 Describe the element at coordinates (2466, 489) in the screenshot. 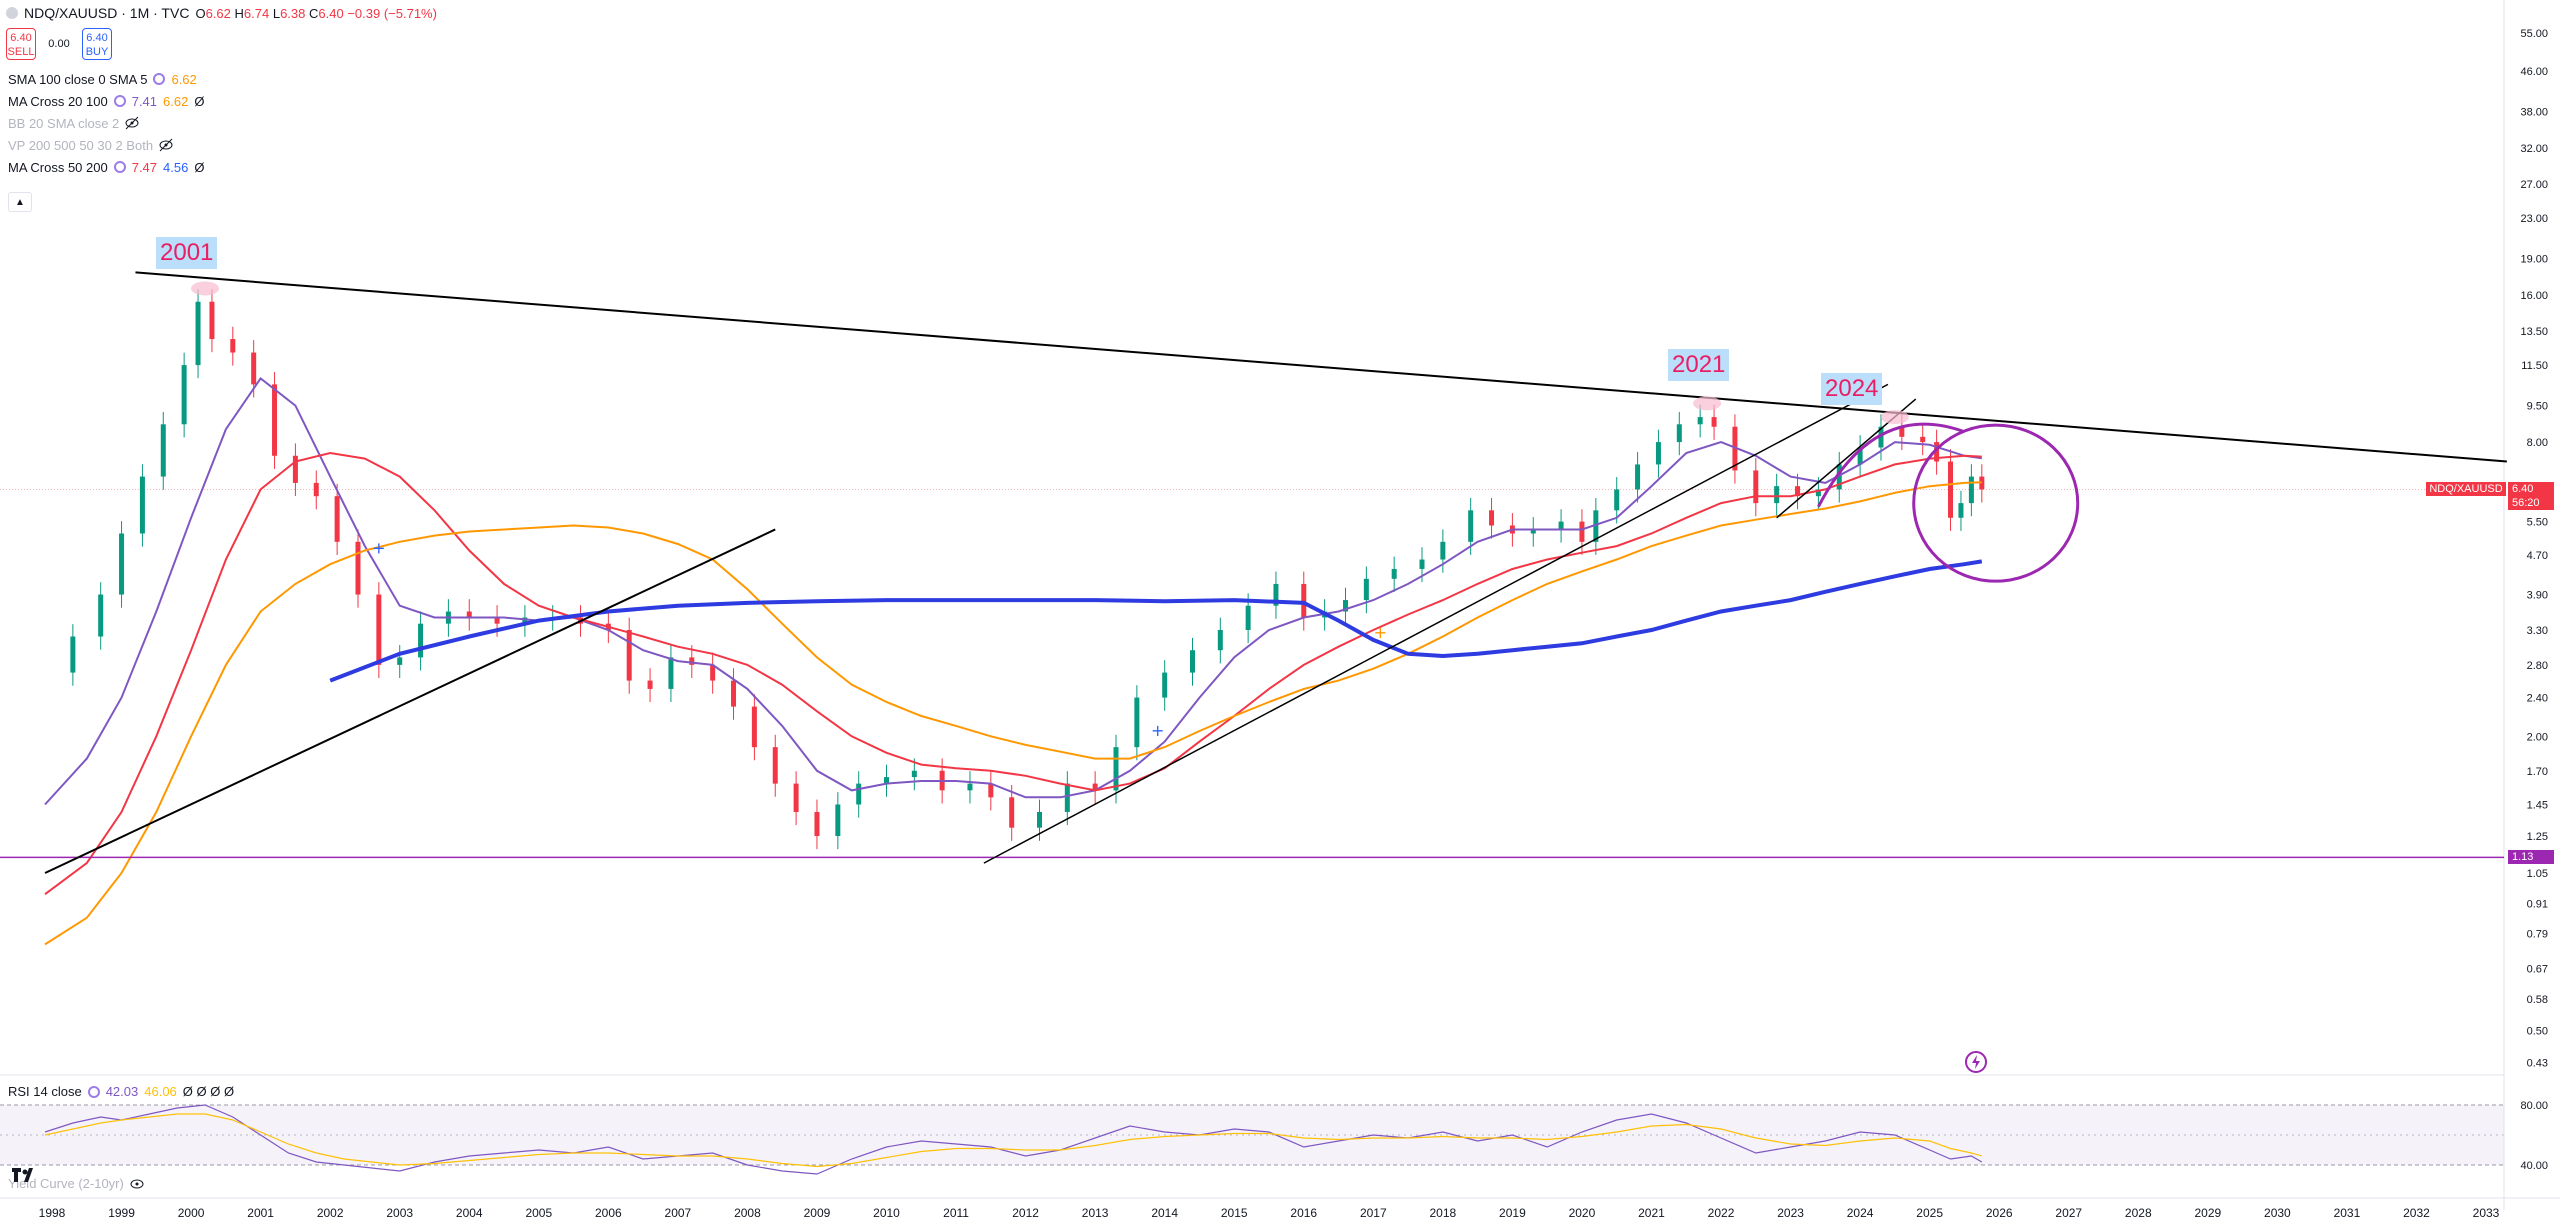

I see `symbol-price-tag: NDQ/XAUUSD` at that location.